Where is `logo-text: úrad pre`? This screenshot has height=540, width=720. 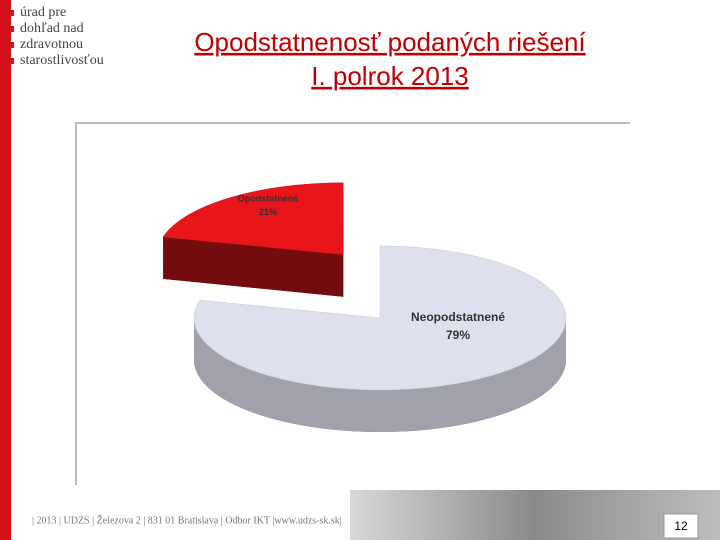
logo-text: úrad pre is located at coordinates (43, 12).